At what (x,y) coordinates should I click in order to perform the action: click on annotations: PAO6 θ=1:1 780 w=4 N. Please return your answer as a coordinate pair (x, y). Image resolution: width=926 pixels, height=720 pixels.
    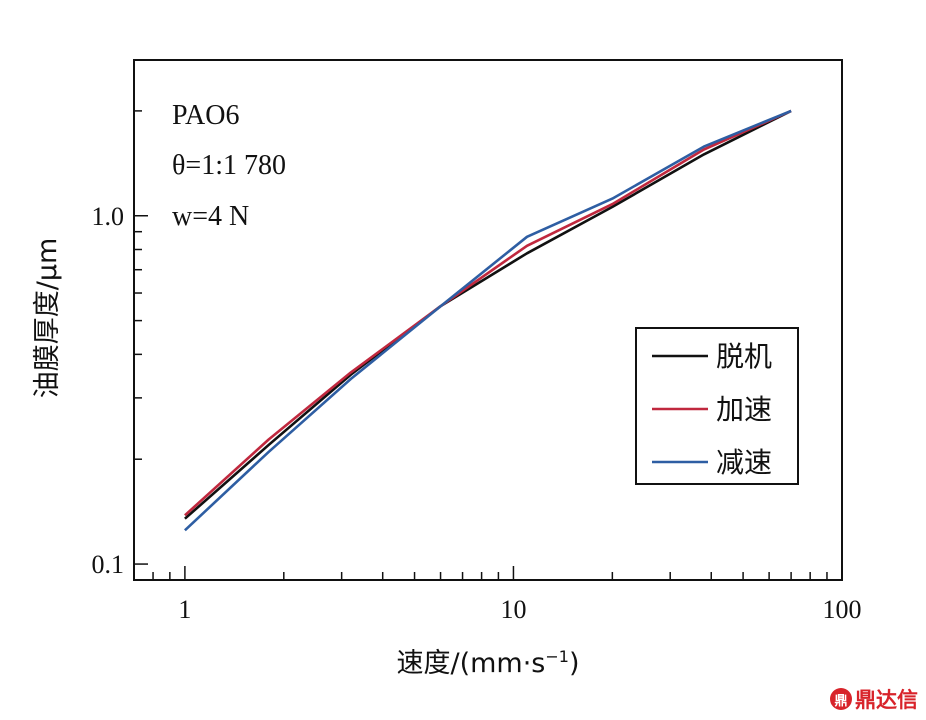
    Looking at the image, I should click on (229, 166).